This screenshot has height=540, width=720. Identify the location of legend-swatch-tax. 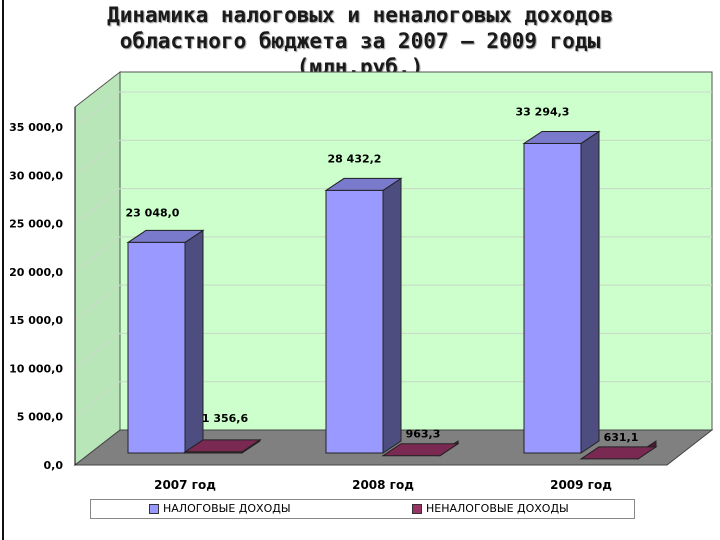
(154, 508).